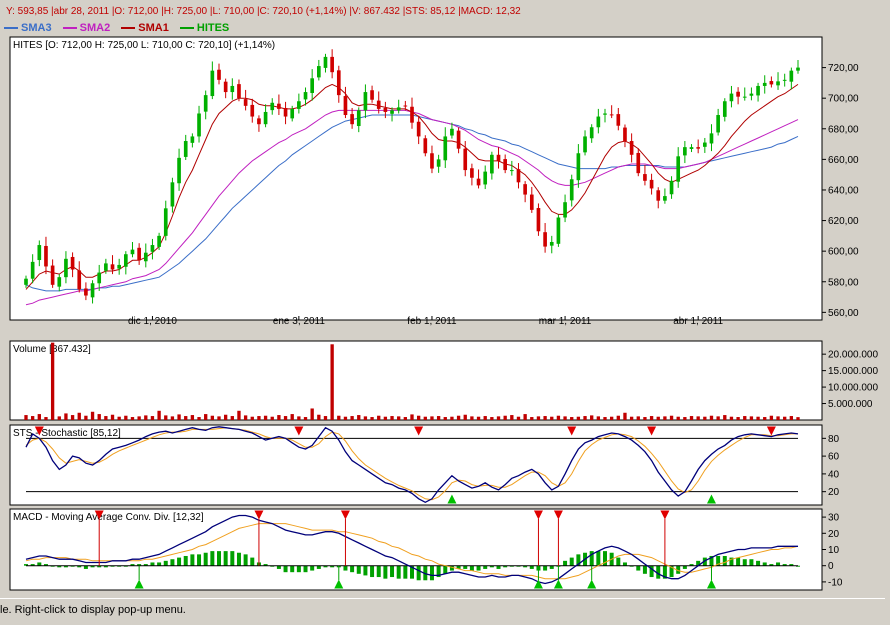  Describe the element at coordinates (843, 160) in the screenshot. I see `price-ytick-label: 660,00` at that location.